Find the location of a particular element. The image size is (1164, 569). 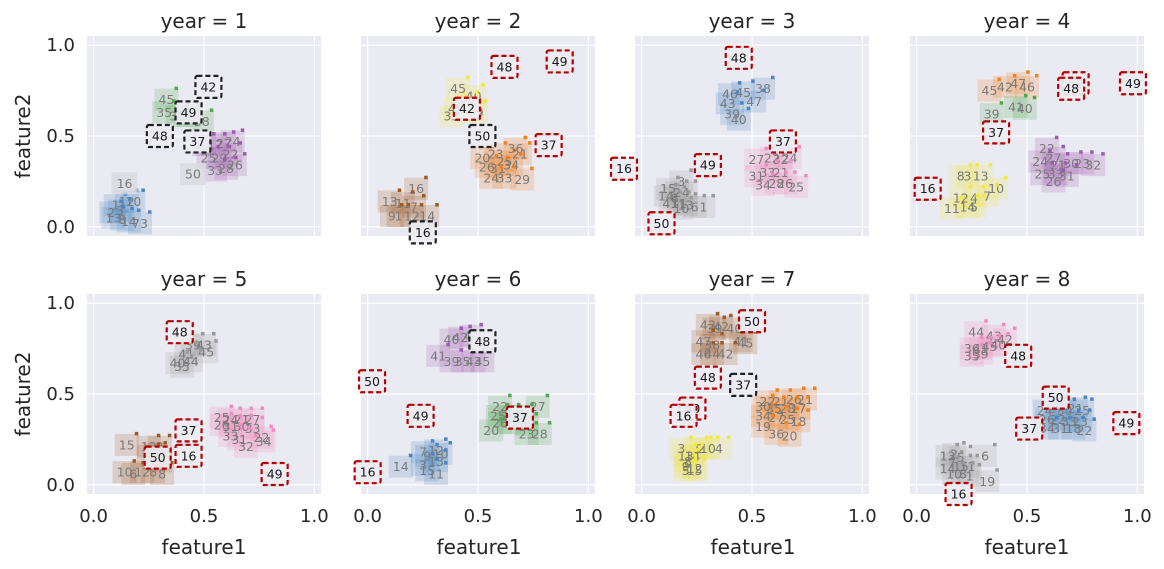

point-label: 43 is located at coordinates (728, 103).